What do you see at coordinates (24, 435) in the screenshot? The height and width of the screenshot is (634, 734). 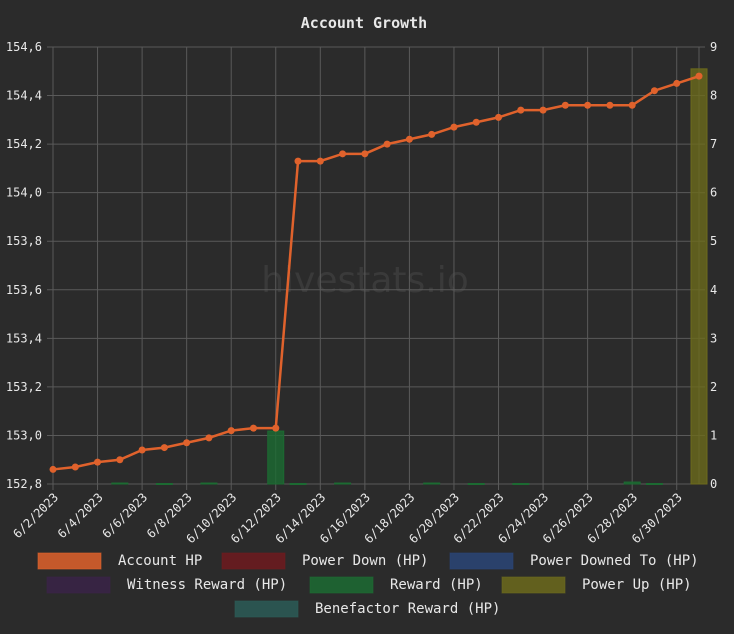 I see `y-tick-label: 153,0` at bounding box center [24, 435].